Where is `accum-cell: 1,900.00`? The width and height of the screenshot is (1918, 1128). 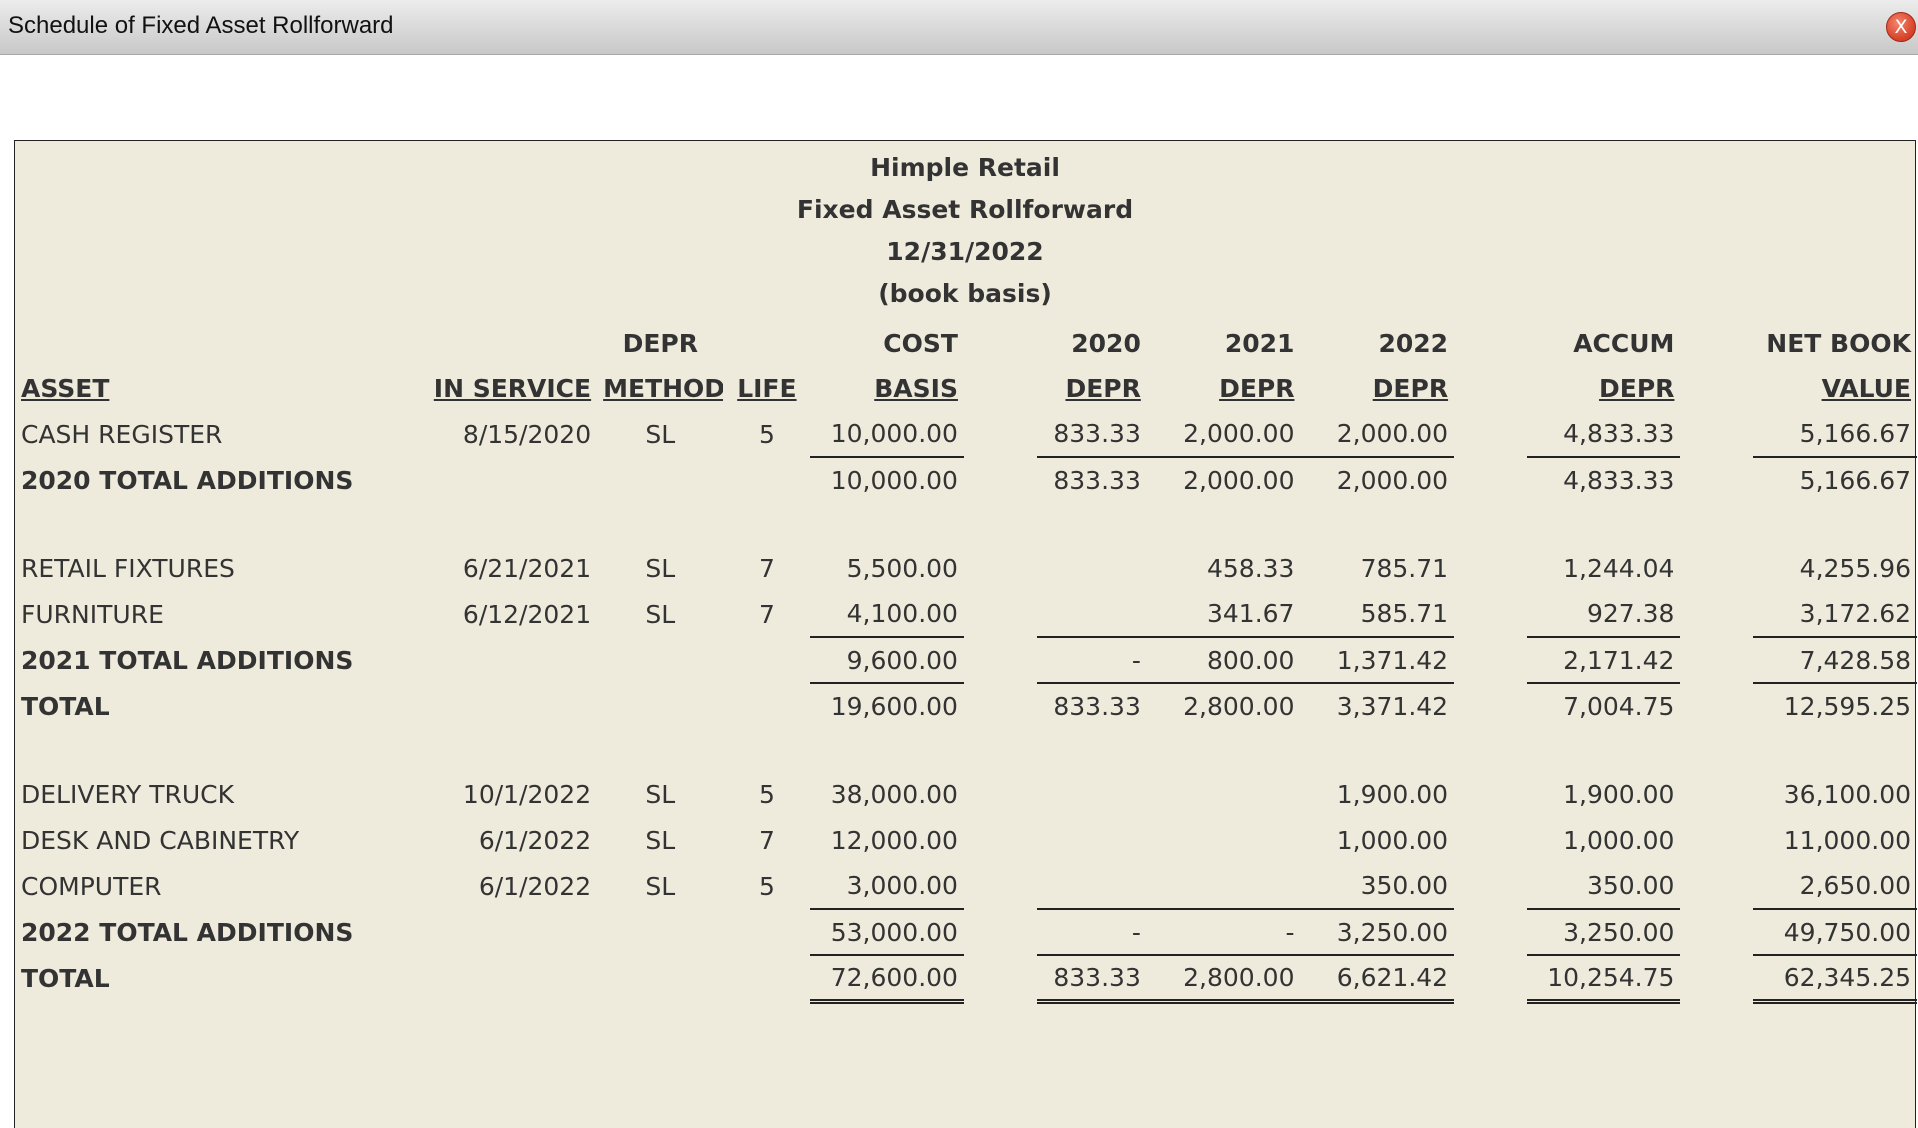 accum-cell: 1,900.00 is located at coordinates (1619, 794).